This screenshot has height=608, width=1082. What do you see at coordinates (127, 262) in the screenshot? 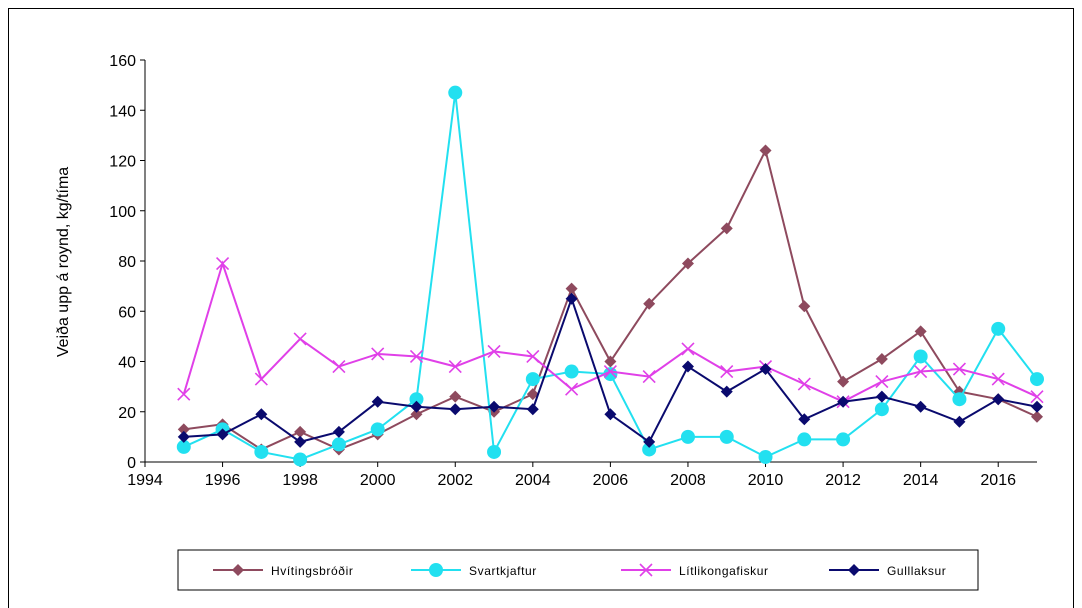
I see `y-tick-label: 80` at bounding box center [127, 262].